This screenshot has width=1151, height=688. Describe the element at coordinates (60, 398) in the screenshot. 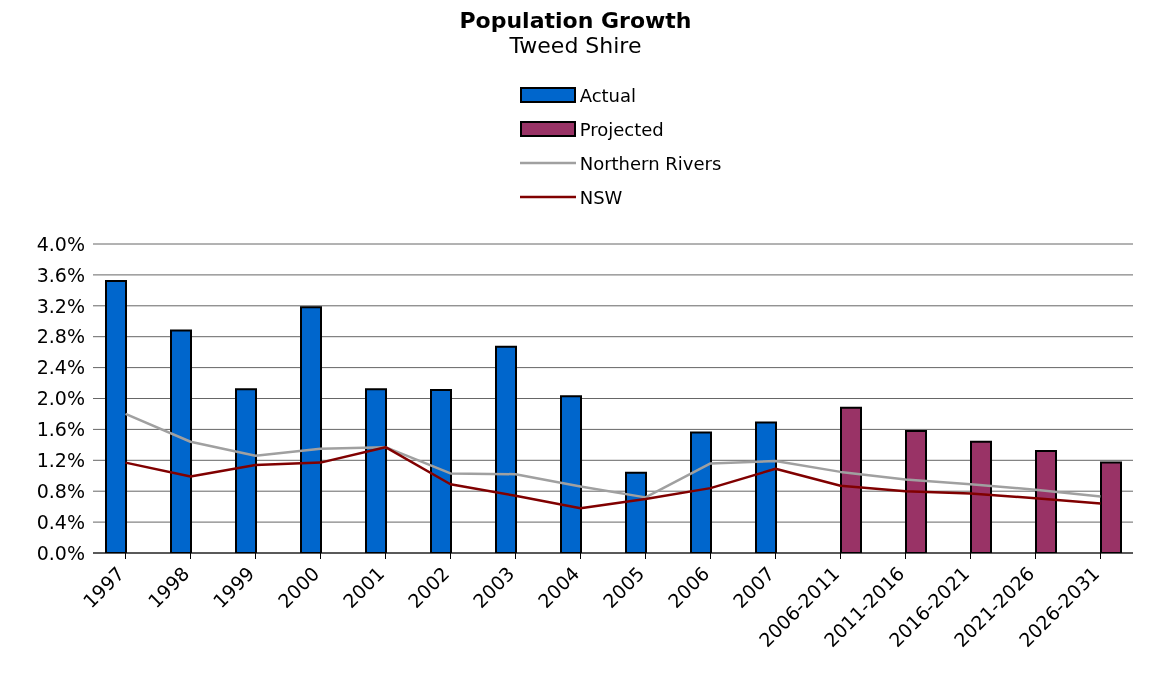

I see `y-tick-label: 2.0%` at that location.